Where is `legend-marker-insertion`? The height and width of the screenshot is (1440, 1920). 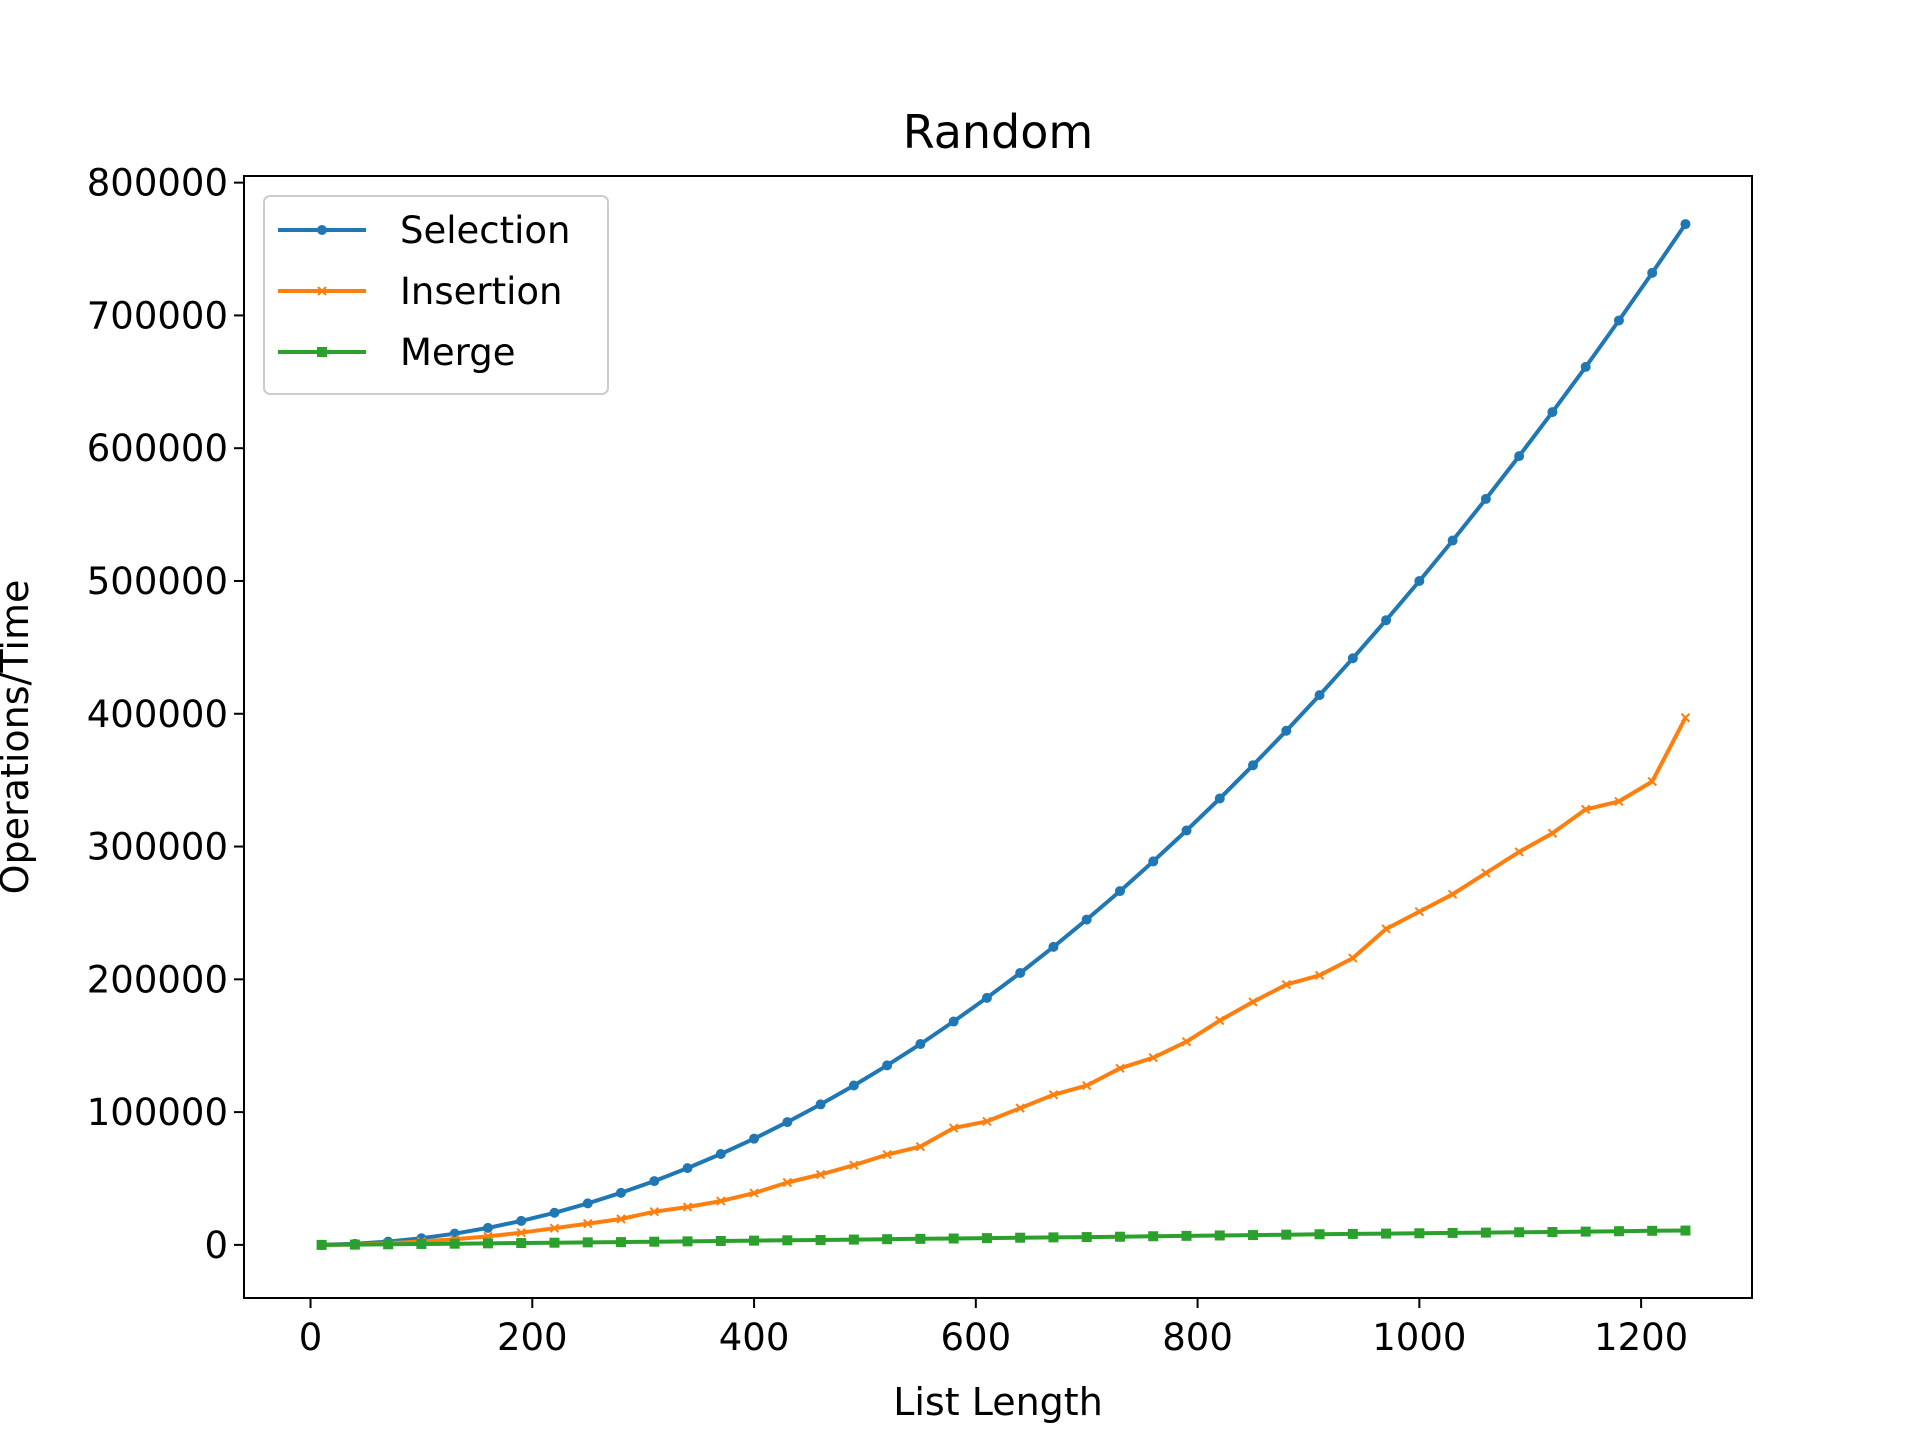 legend-marker-insertion is located at coordinates (322, 291).